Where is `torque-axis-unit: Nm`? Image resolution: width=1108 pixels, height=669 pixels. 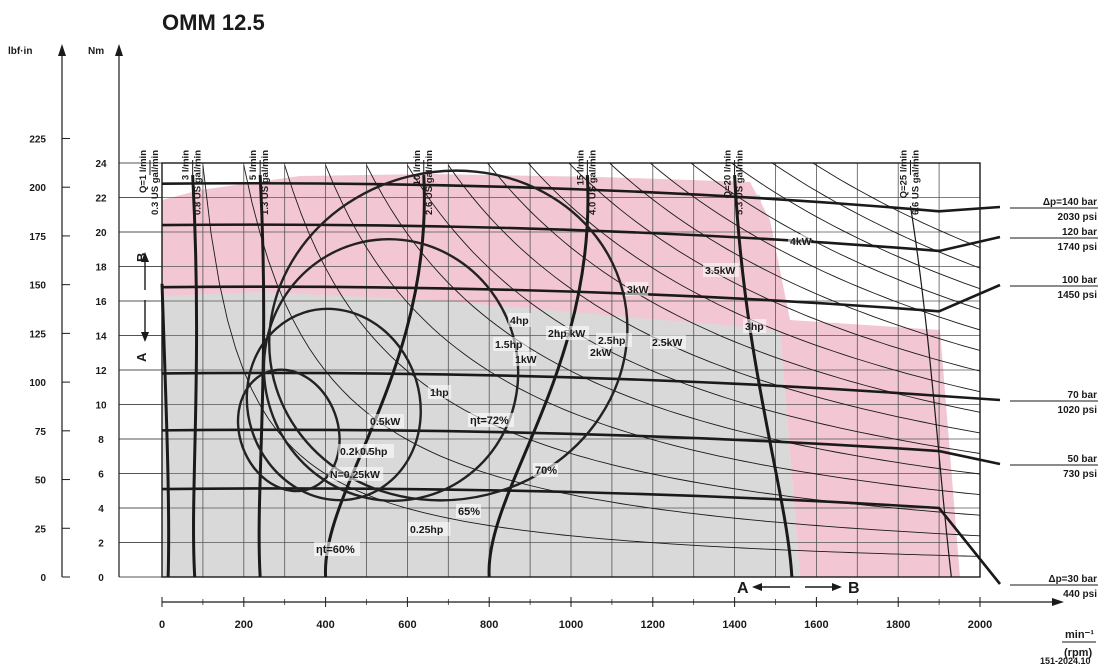 torque-axis-unit: Nm is located at coordinates (96, 51).